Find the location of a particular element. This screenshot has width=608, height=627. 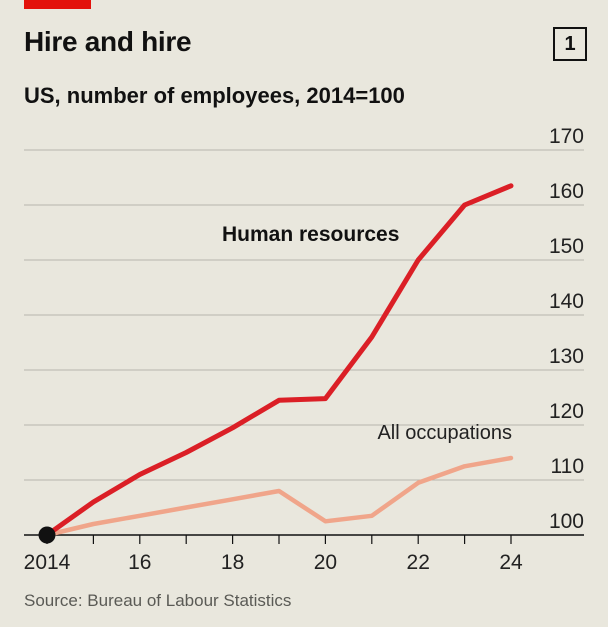

series-label-all-occupations: All occupations is located at coordinates (444, 433).